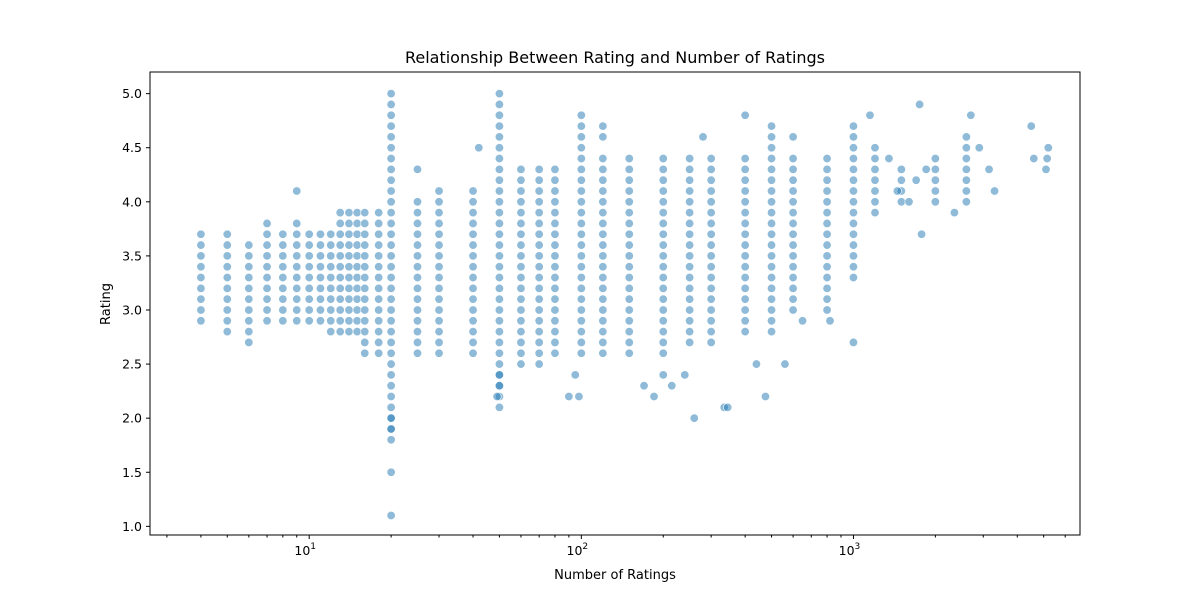  Describe the element at coordinates (132, 201) in the screenshot. I see `y-tick-label: 4.0` at that location.